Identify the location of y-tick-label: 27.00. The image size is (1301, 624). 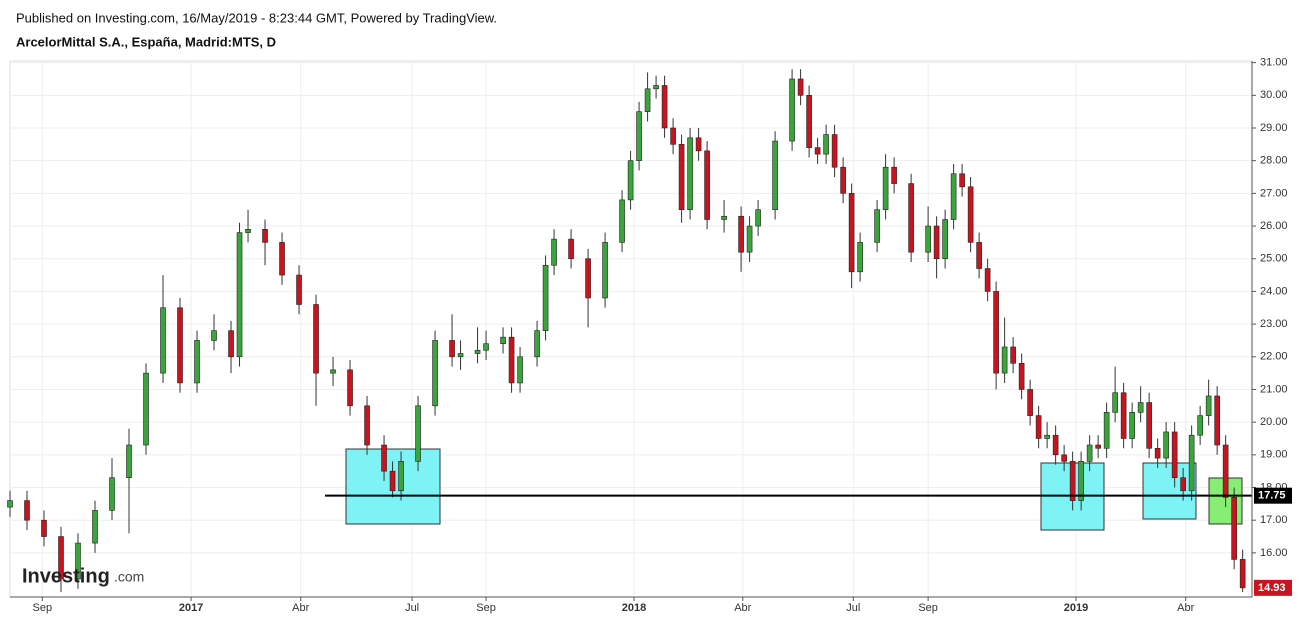
(1274, 193).